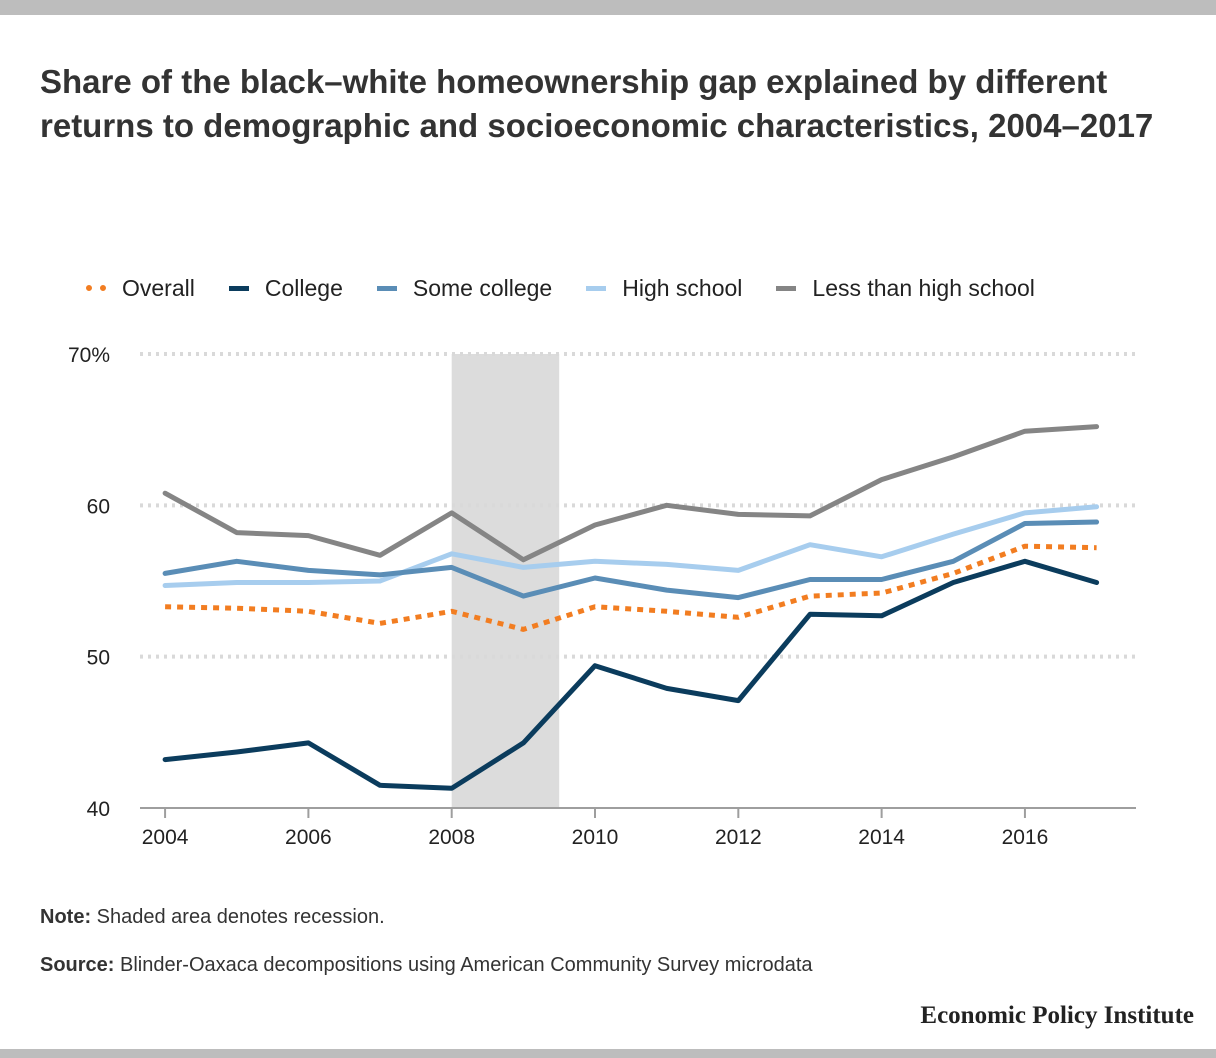  Describe the element at coordinates (98, 809) in the screenshot. I see `y-tick-label-40: 40` at that location.